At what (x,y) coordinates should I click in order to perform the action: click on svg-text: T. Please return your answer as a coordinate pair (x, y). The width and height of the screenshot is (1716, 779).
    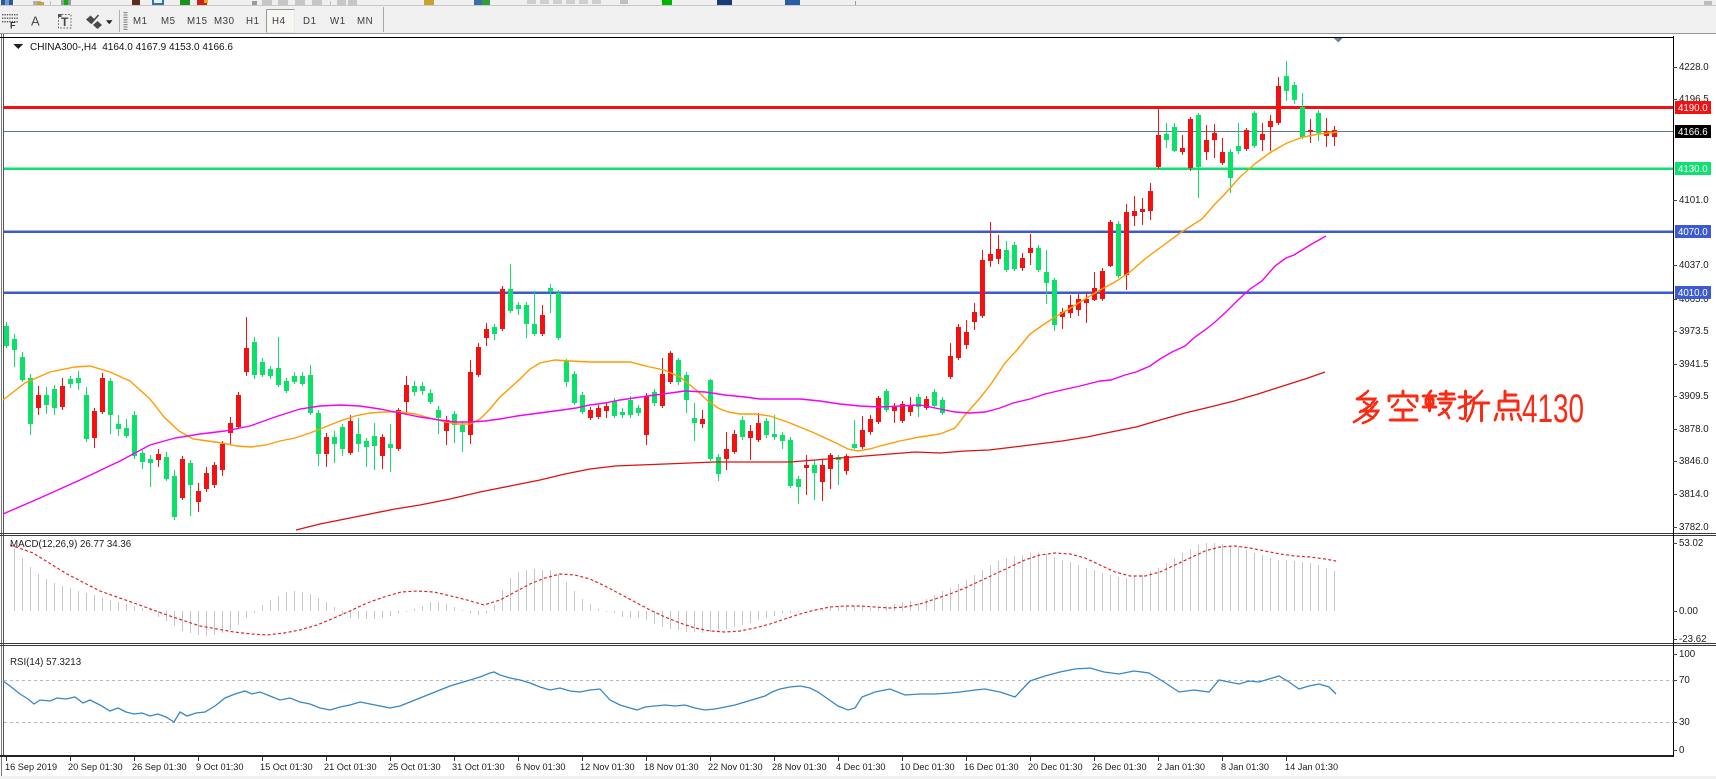
    Looking at the image, I should click on (65, 22).